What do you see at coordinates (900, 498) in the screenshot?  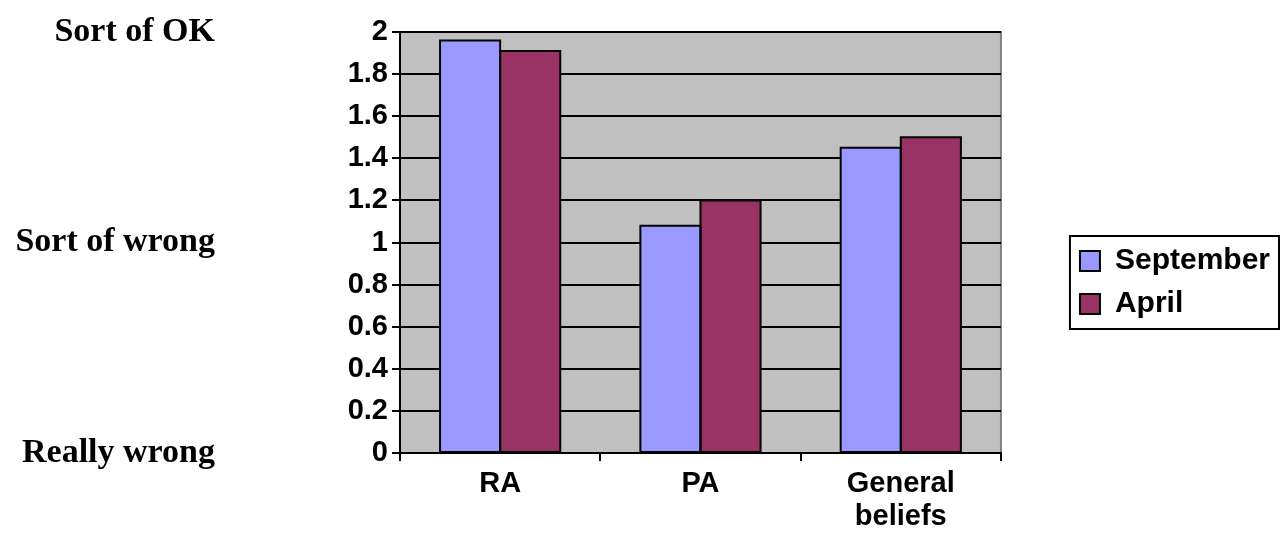 I see `x-tick-label: General beliefs` at bounding box center [900, 498].